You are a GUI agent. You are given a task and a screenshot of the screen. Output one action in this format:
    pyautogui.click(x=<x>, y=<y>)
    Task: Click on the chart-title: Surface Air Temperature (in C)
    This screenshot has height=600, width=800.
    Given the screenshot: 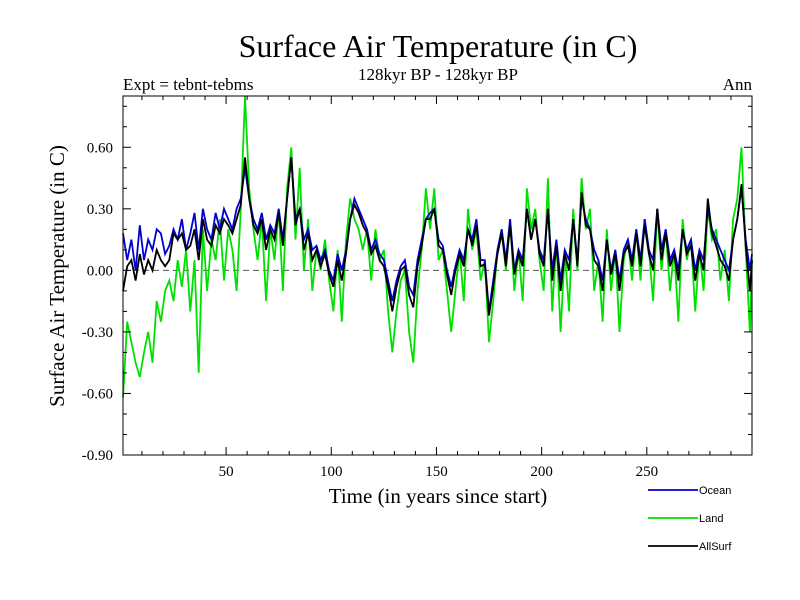 What is the action you would take?
    pyautogui.click(x=438, y=46)
    